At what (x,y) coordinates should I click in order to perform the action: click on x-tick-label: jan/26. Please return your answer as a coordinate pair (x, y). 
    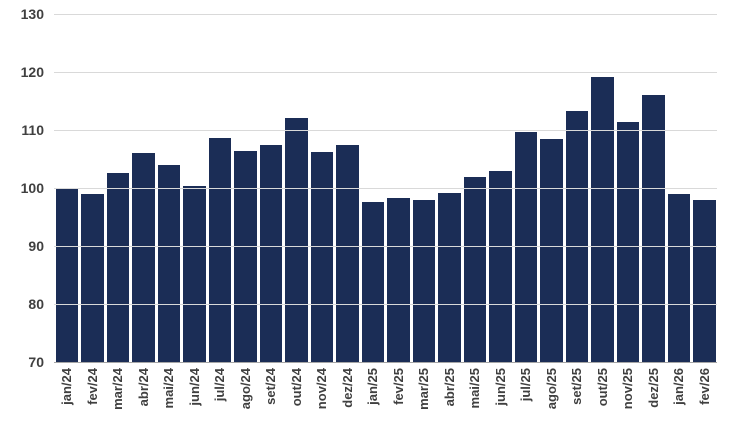
    Looking at the image, I should click on (679, 386).